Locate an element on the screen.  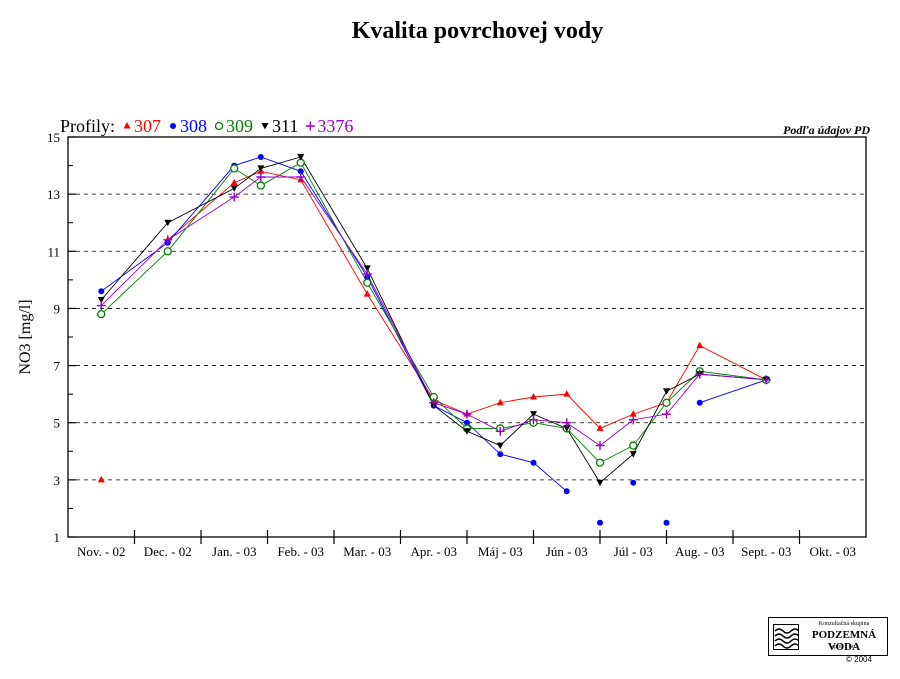
logo-wave-icon is located at coordinates (786, 637).